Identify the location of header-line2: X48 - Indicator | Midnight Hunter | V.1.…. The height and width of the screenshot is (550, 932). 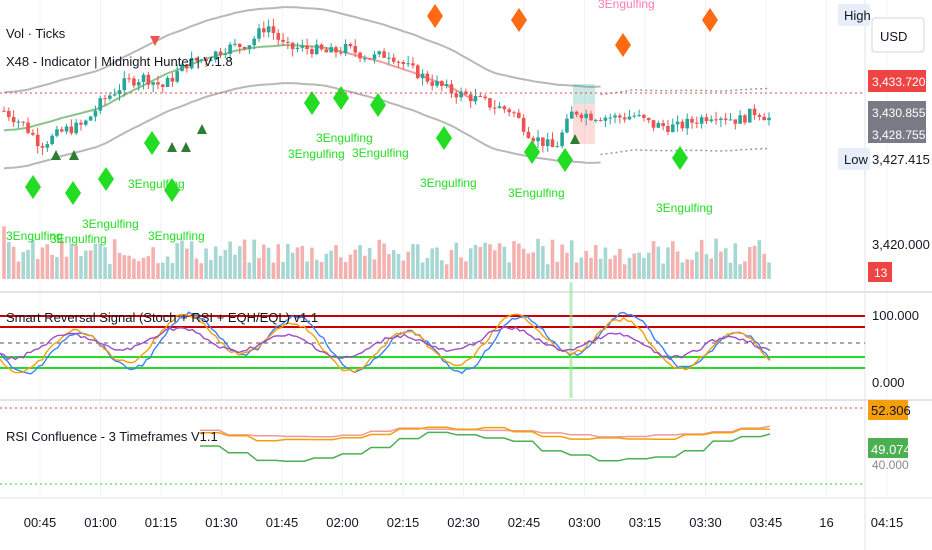
(119, 61).